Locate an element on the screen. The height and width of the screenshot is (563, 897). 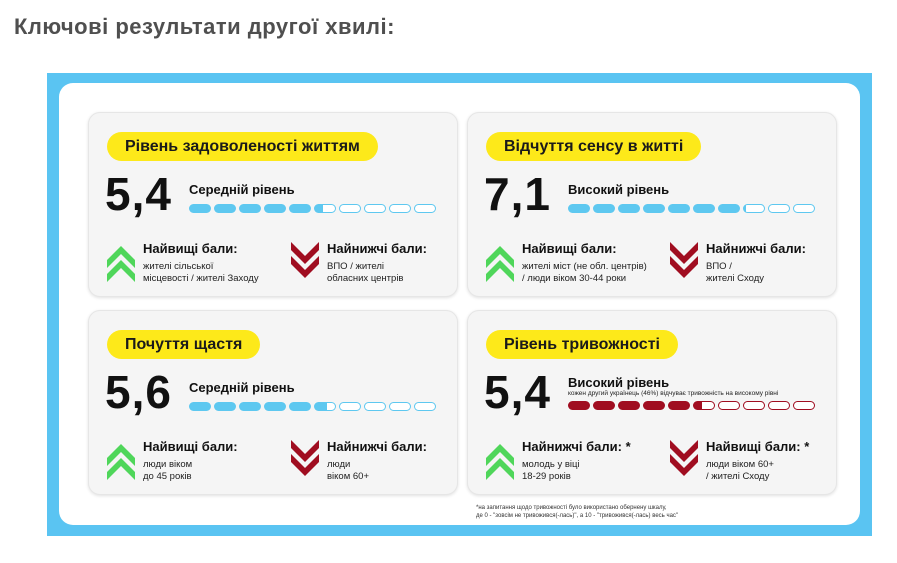
lowest-groups: молодь у віці 18-29 років is located at coordinates (551, 470).